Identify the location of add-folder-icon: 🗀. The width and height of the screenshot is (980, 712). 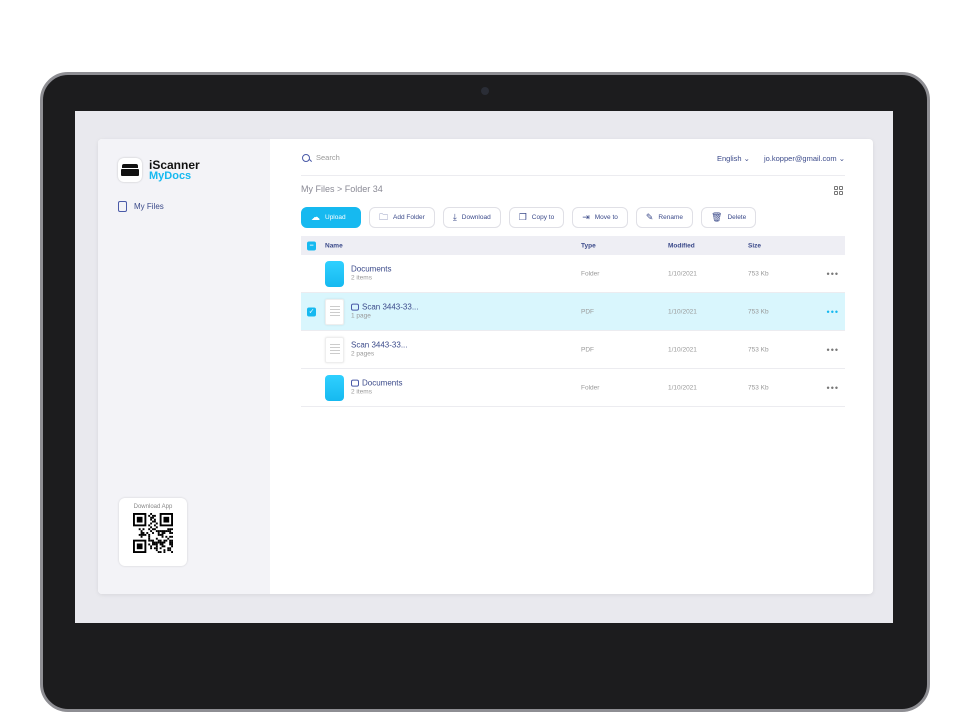
(384, 216).